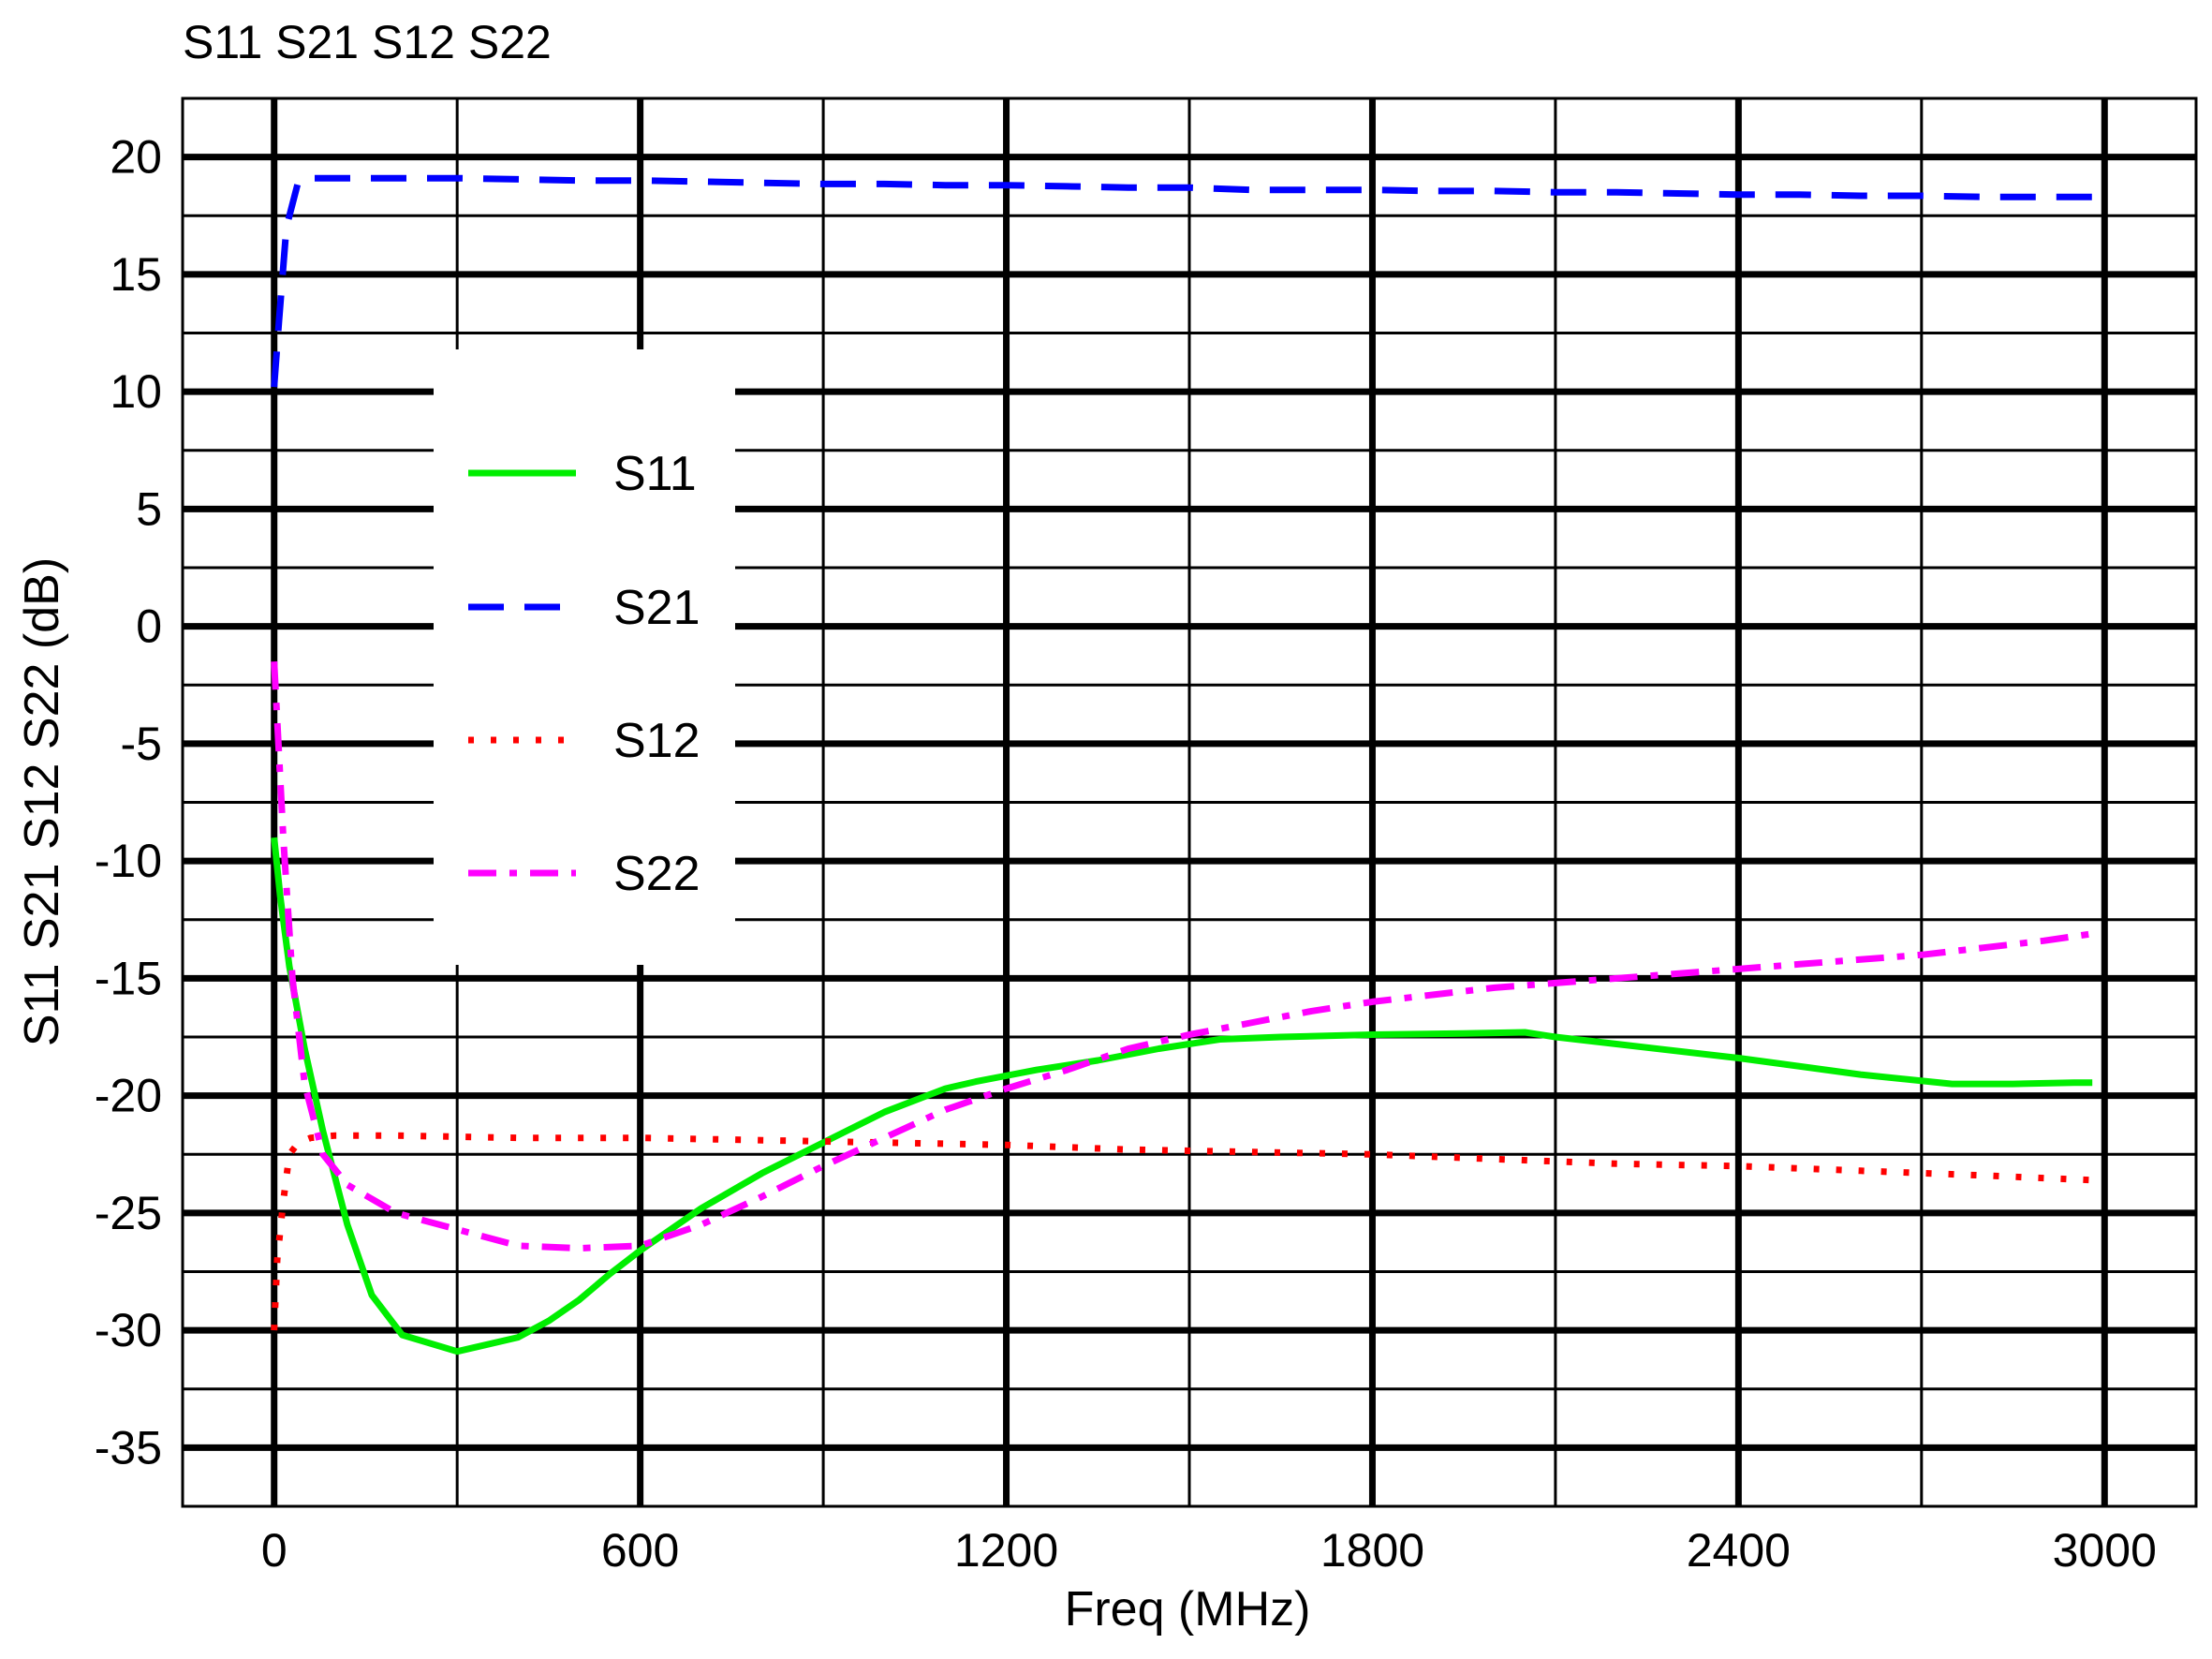 This screenshot has height=1659, width=2212. What do you see at coordinates (655, 474) in the screenshot?
I see `legend-label-s11: S11` at bounding box center [655, 474].